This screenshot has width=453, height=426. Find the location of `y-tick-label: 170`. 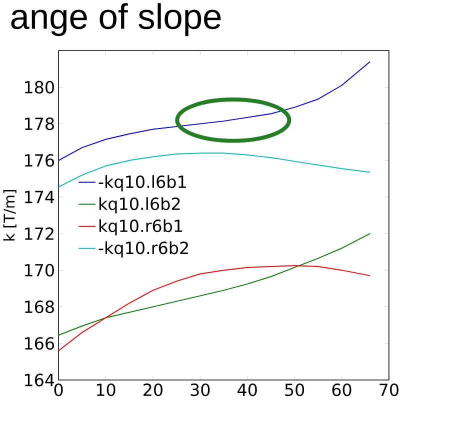

y-tick-label: 170 is located at coordinates (39, 270).